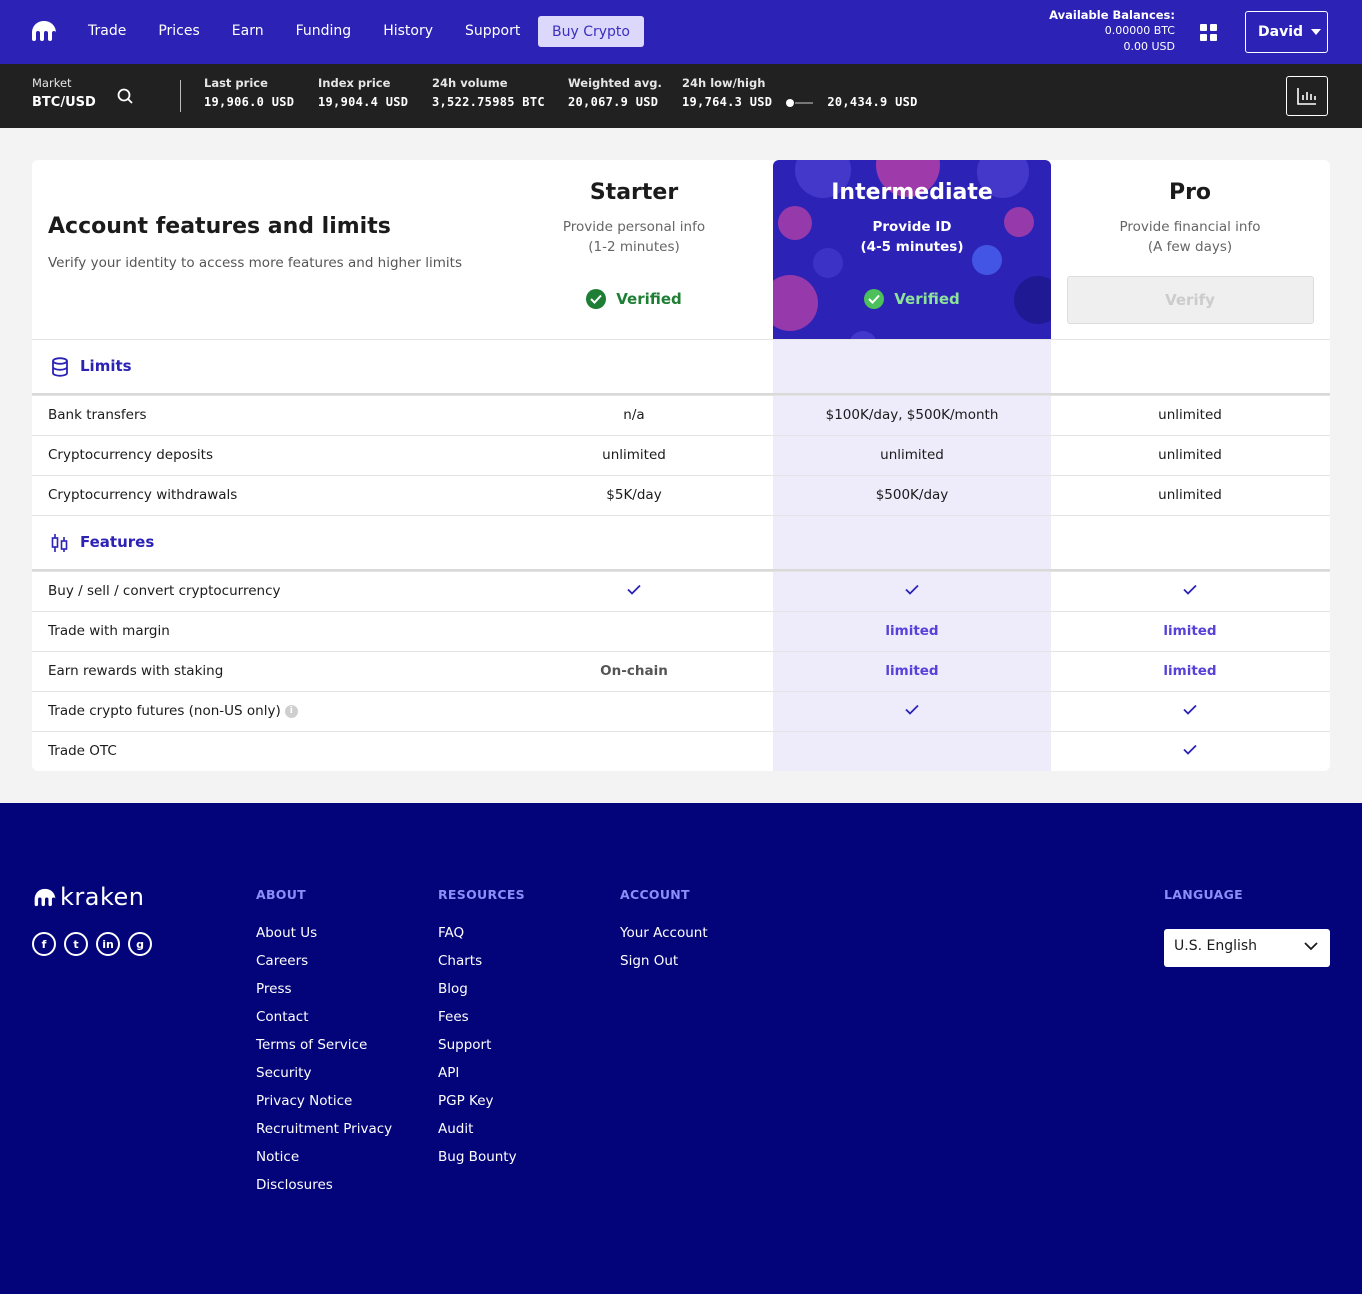 Image resolution: width=1362 pixels, height=1294 pixels. I want to click on starter-value: unlimited, so click(634, 455).